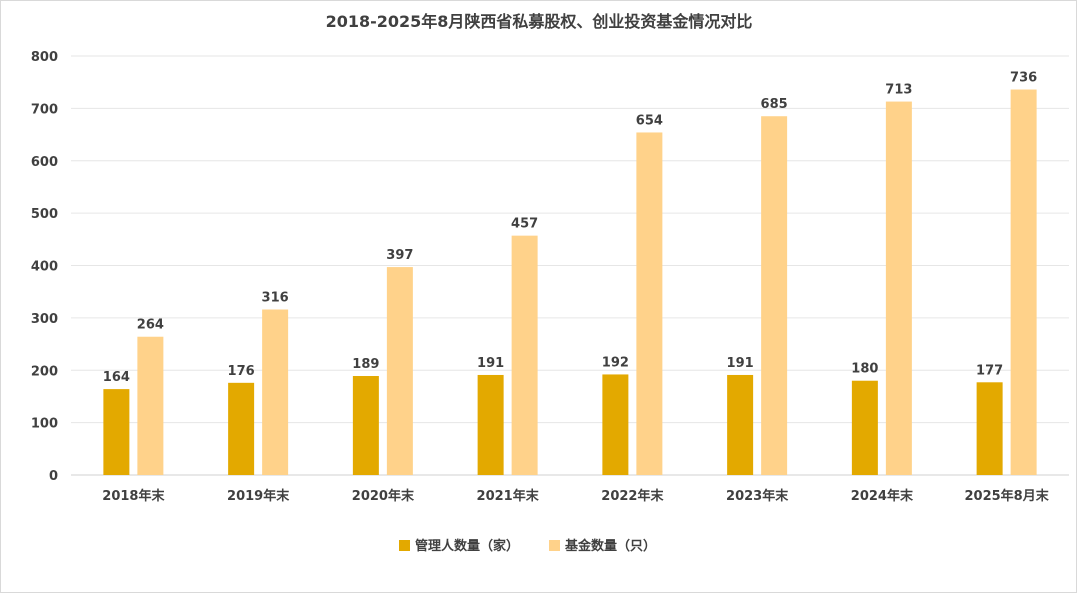  I want to click on data-label: 176, so click(241, 371).